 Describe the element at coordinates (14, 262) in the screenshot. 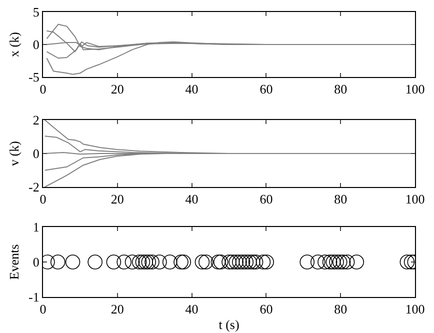

I see `y-axis-title: Events` at that location.